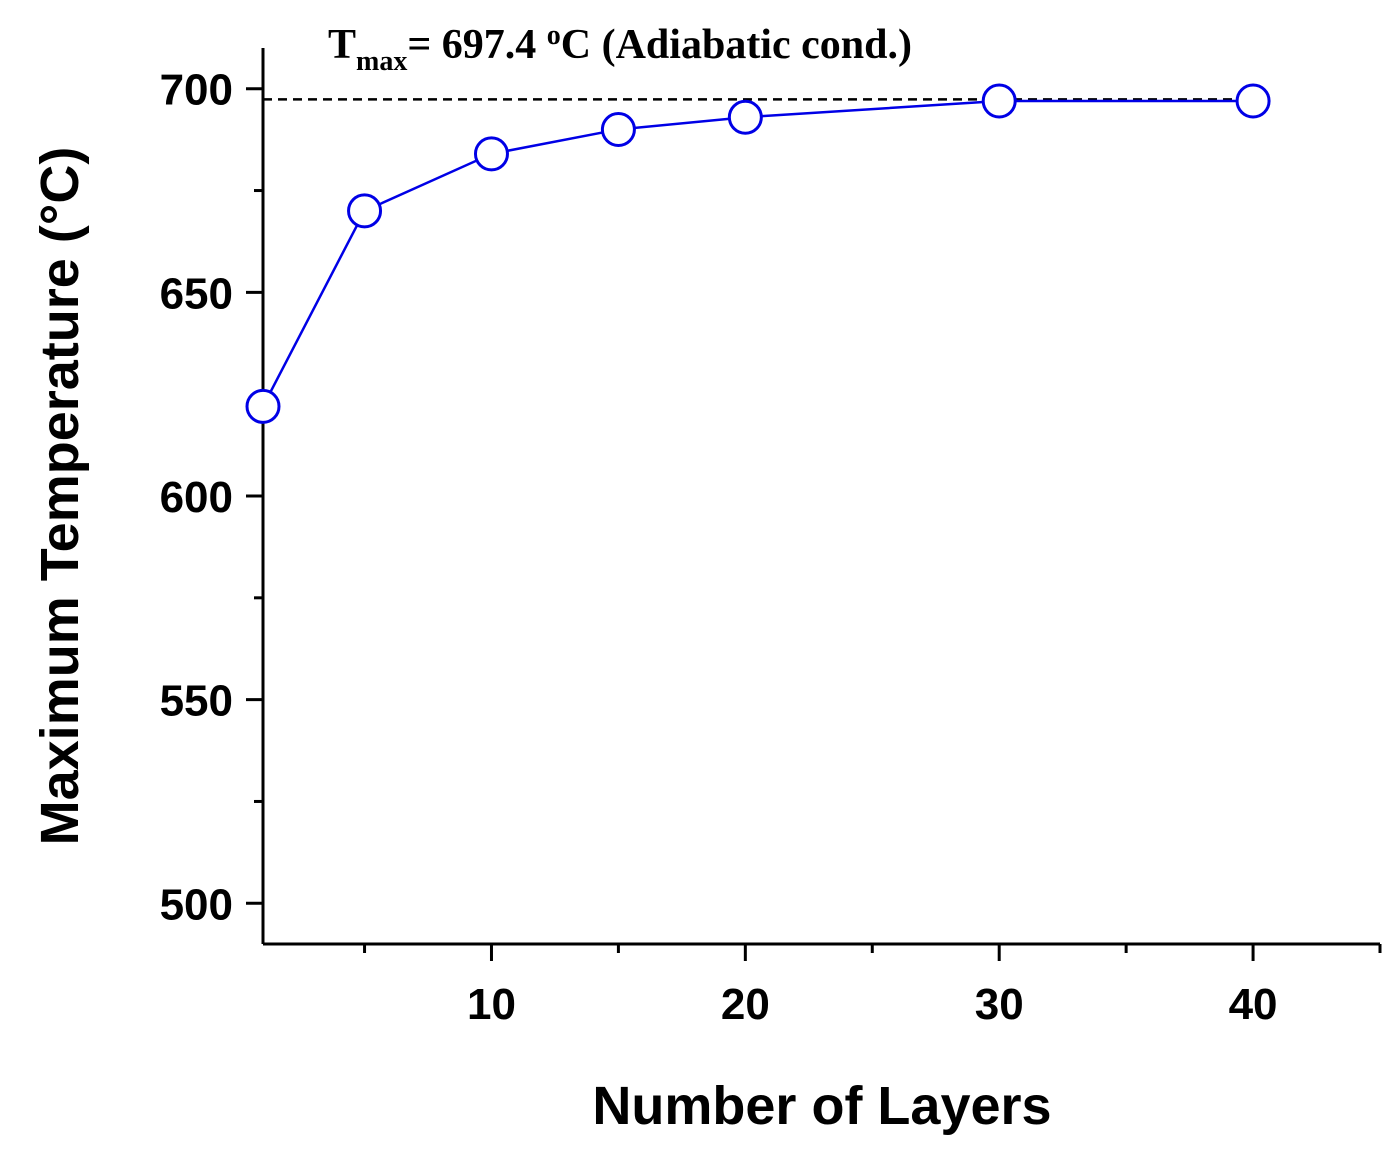  Describe the element at coordinates (342, 45) in the screenshot. I see `annotation-main: T` at that location.